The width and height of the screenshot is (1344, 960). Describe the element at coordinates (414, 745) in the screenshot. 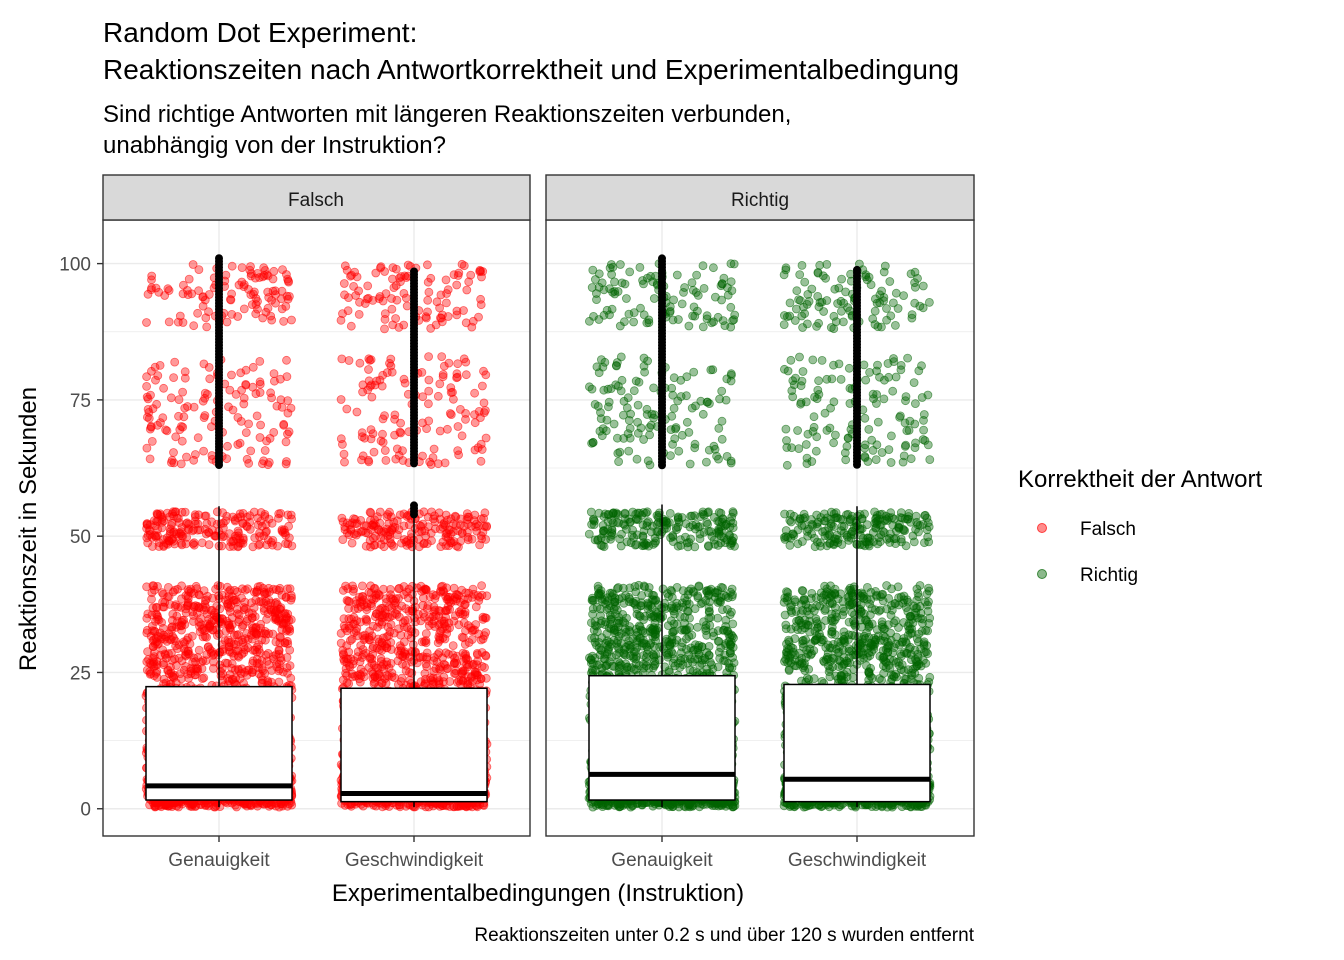

I see `box-iqr` at that location.